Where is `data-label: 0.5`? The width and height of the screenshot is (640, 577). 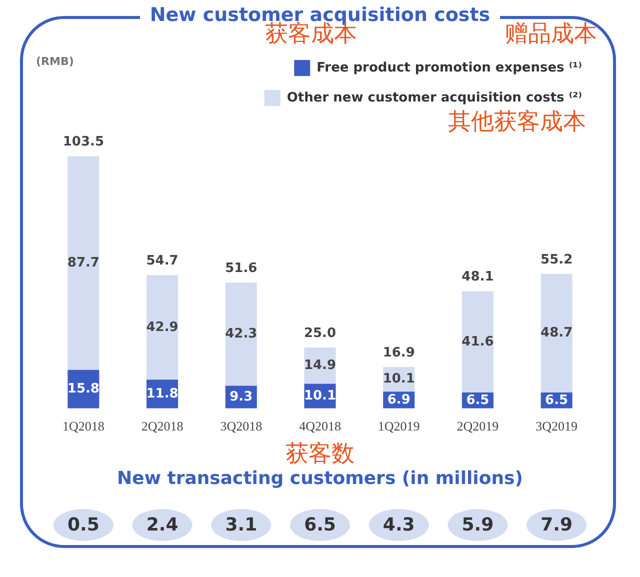
data-label: 0.5 is located at coordinates (83, 525).